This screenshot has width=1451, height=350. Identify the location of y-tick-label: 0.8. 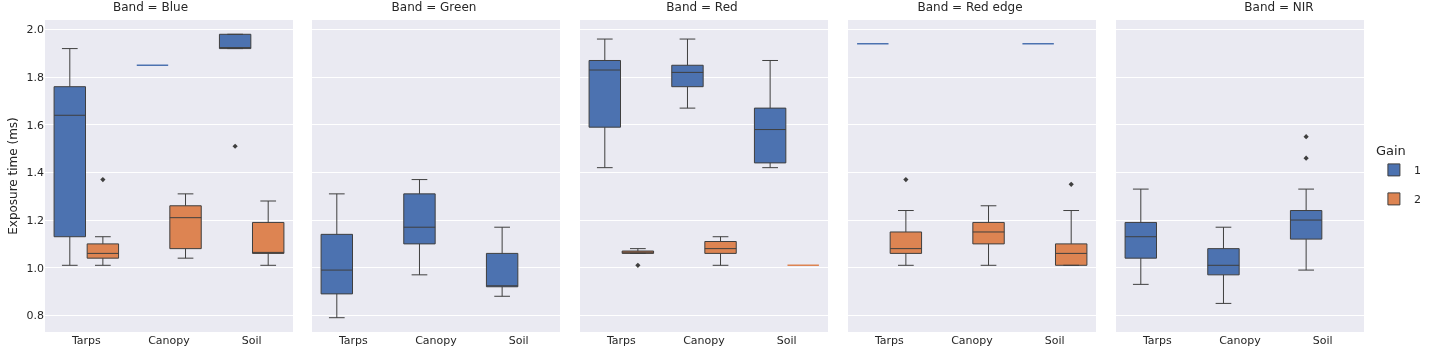
(35, 316).